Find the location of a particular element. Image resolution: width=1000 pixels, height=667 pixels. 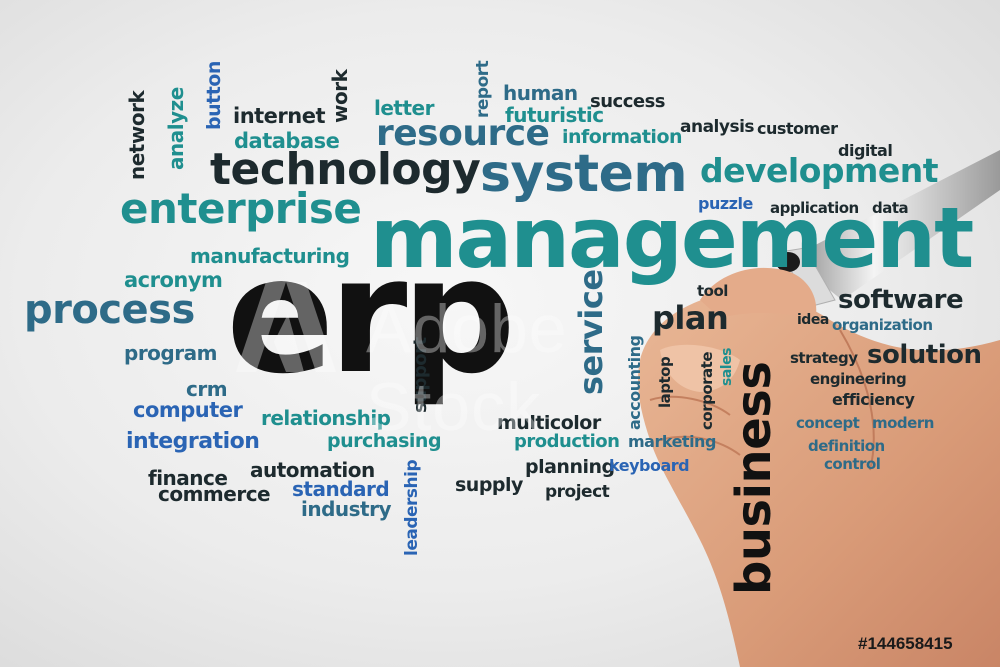

word-modern: modern is located at coordinates (903, 423).